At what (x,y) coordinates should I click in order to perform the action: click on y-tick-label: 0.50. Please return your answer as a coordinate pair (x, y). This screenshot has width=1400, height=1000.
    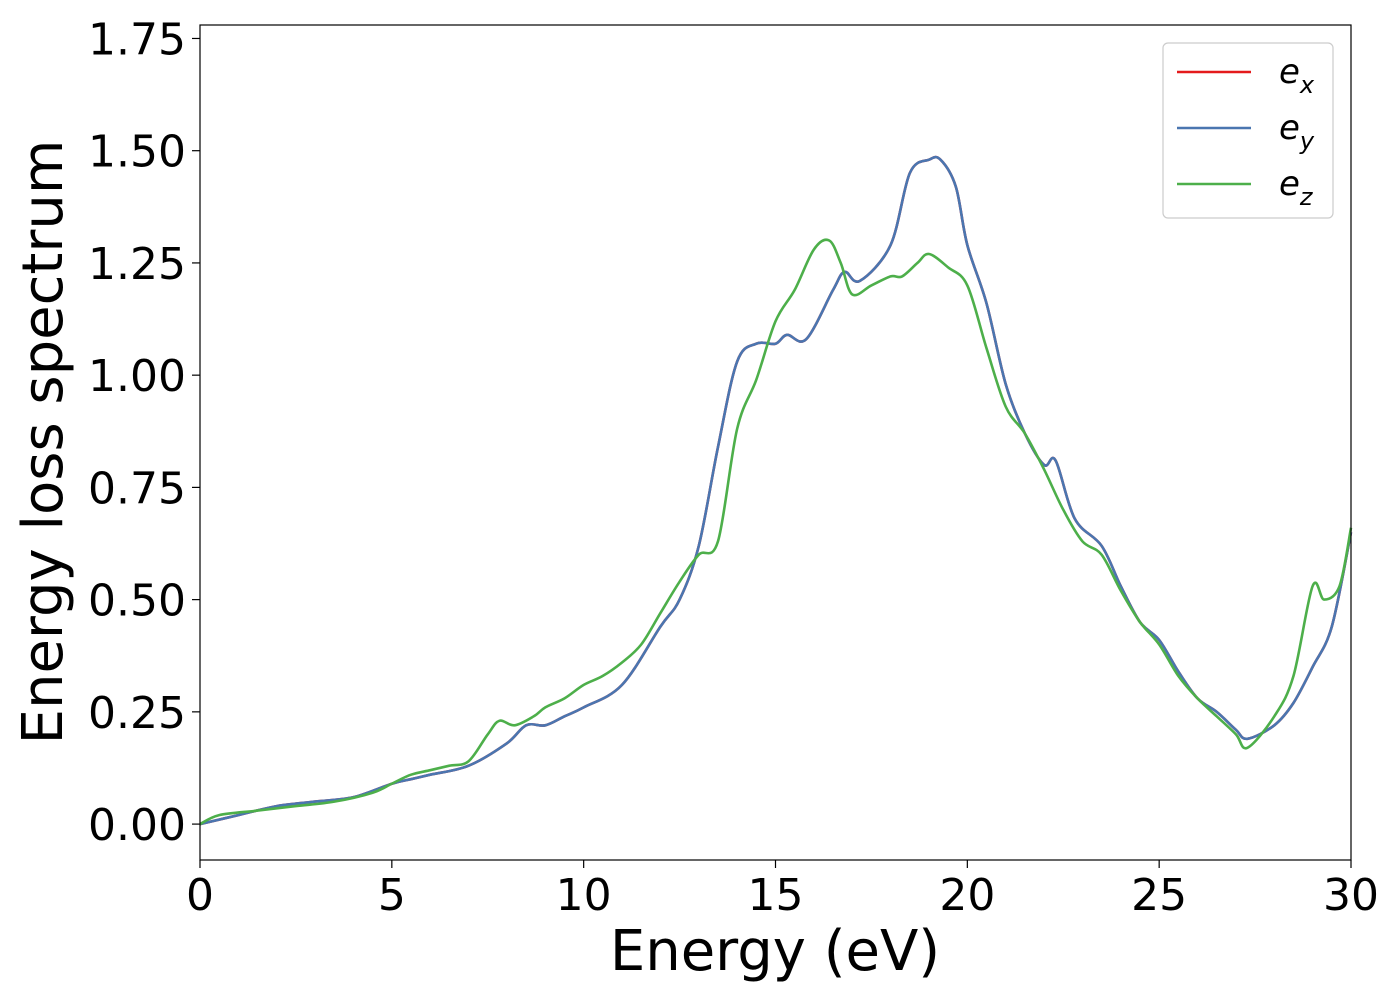
    Looking at the image, I should click on (137, 601).